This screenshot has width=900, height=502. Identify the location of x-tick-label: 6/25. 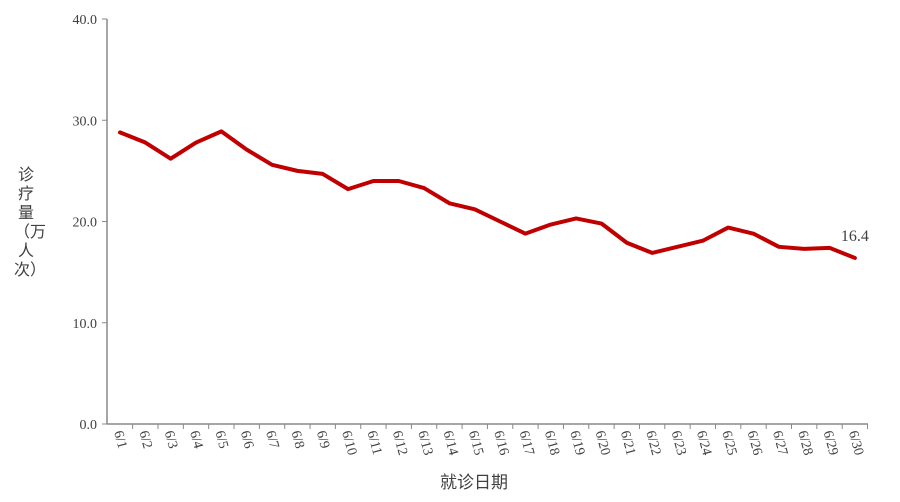
(728, 443).